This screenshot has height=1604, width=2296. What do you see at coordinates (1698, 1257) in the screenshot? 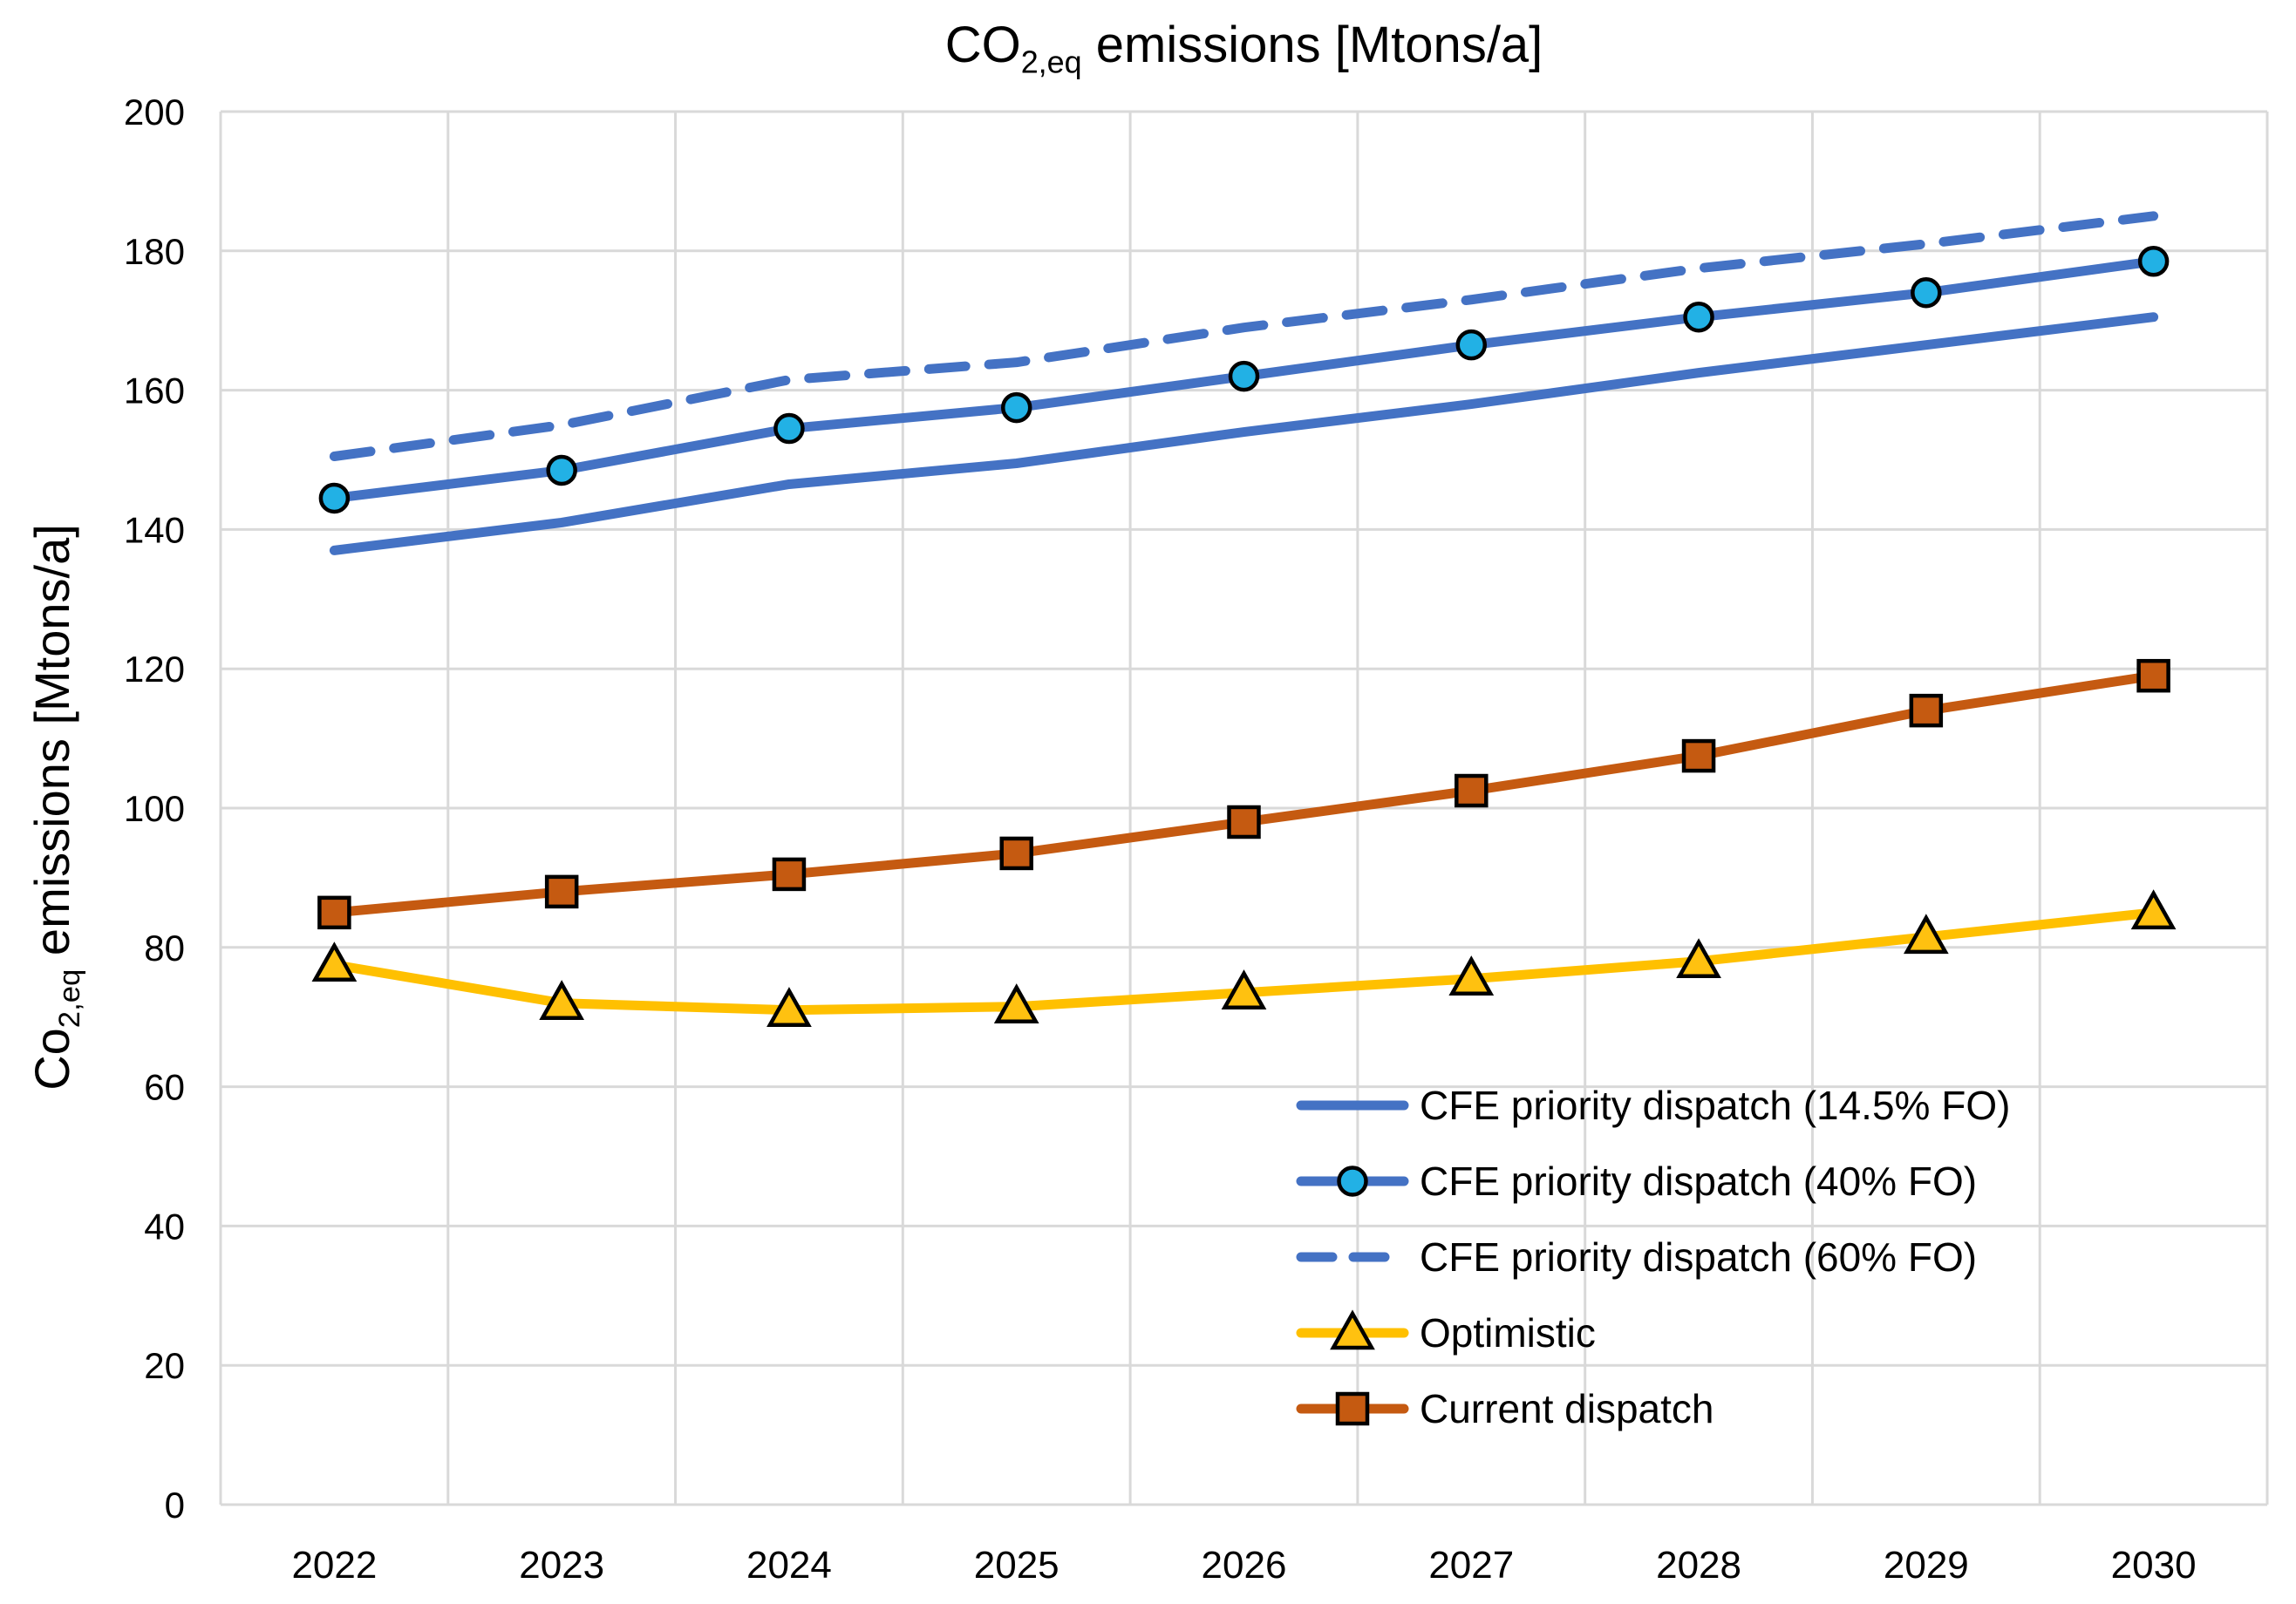
I see `legend-label: CFE priority dispatch (60% FO)` at bounding box center [1698, 1257].